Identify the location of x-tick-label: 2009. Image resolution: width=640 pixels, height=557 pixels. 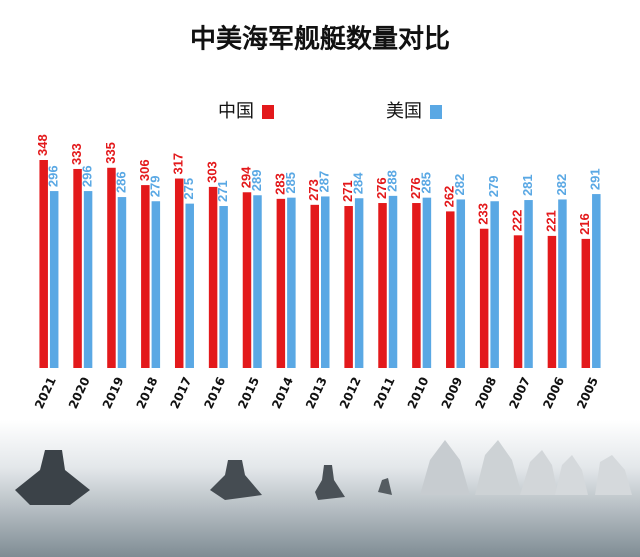
(452, 393).